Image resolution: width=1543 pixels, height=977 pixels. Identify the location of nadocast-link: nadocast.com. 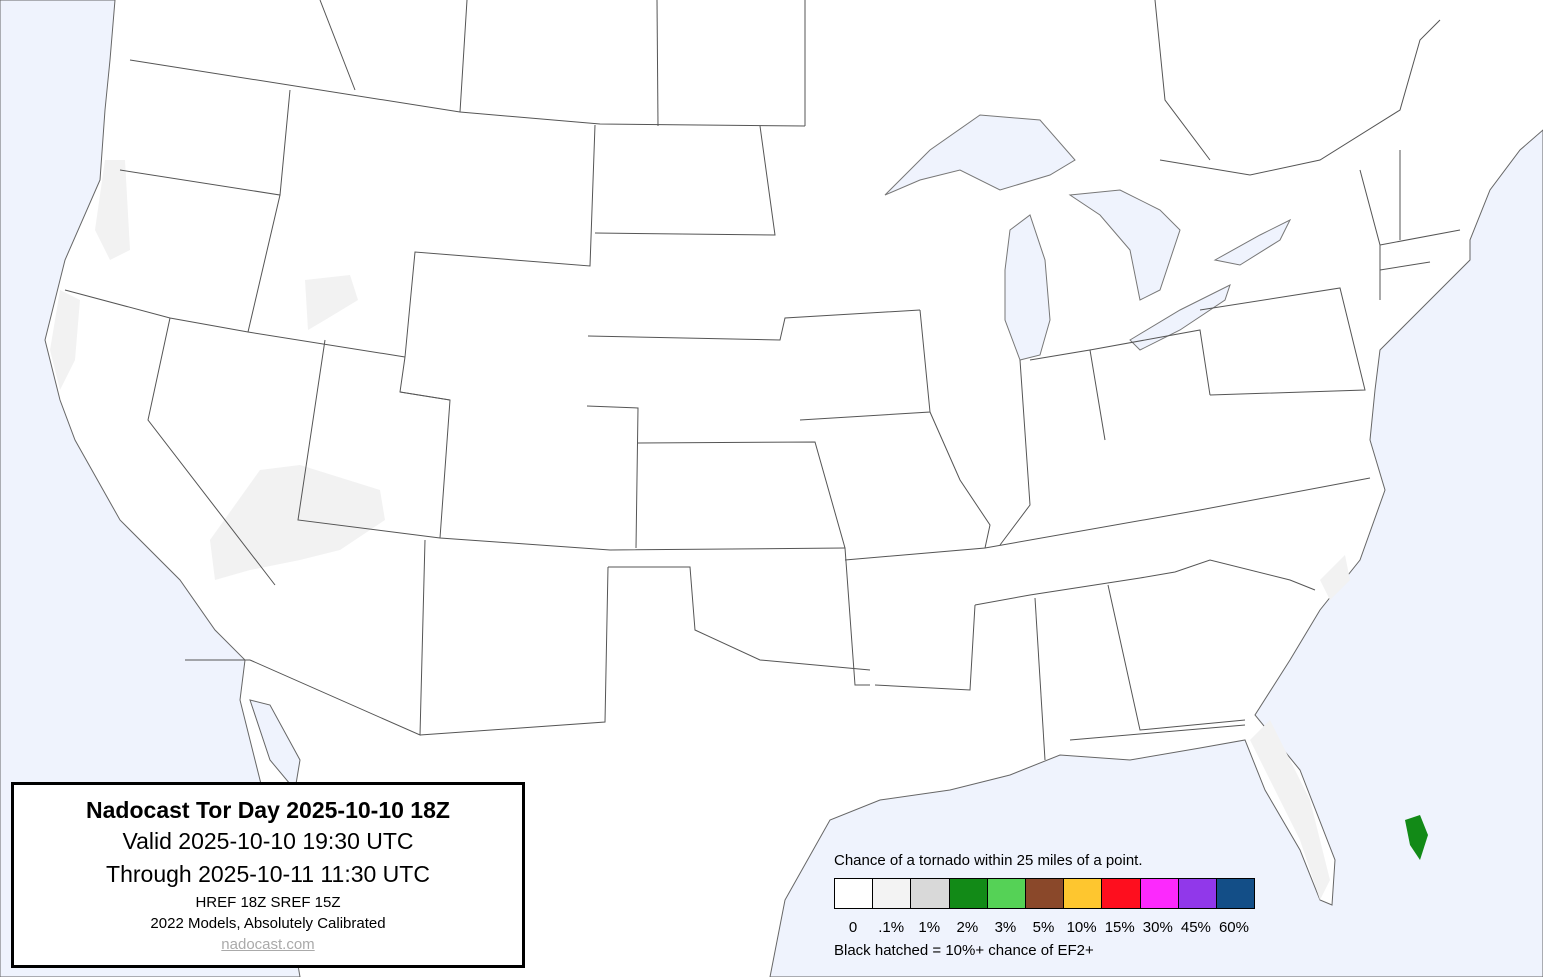
(268, 944).